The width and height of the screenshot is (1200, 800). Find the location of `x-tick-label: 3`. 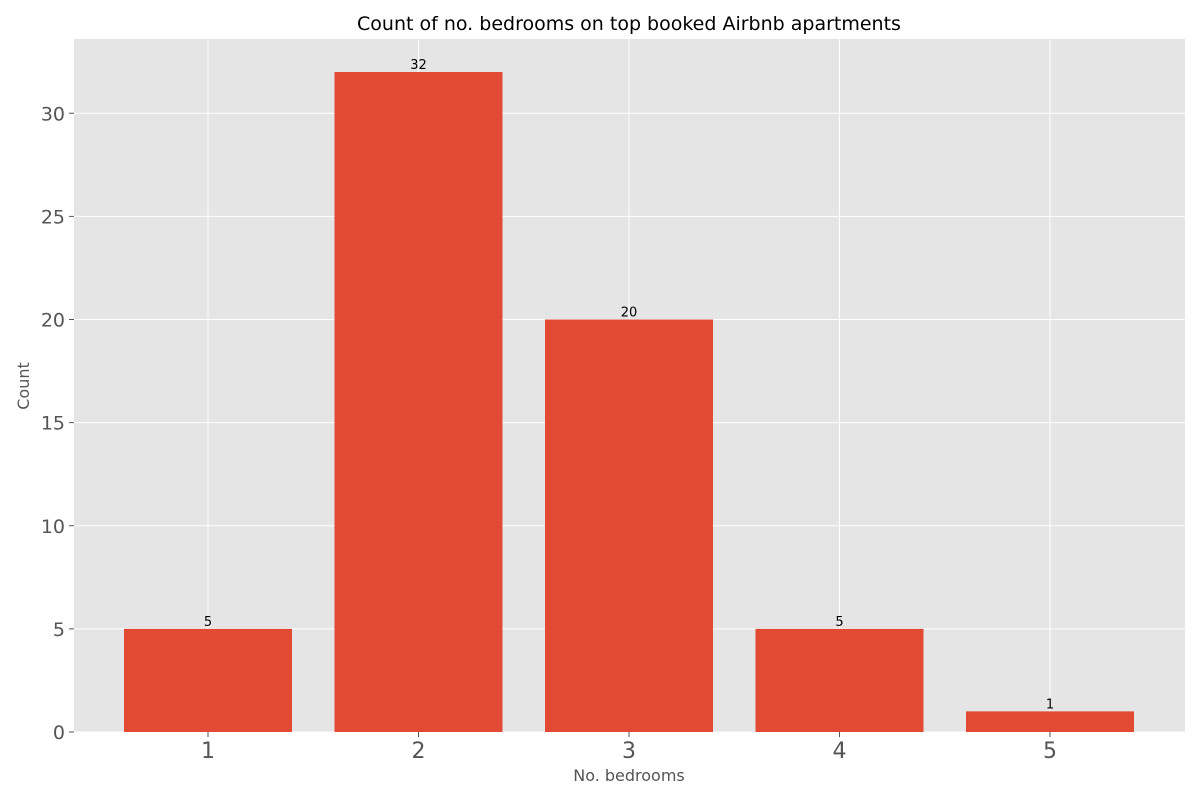

x-tick-label: 3 is located at coordinates (629, 751).